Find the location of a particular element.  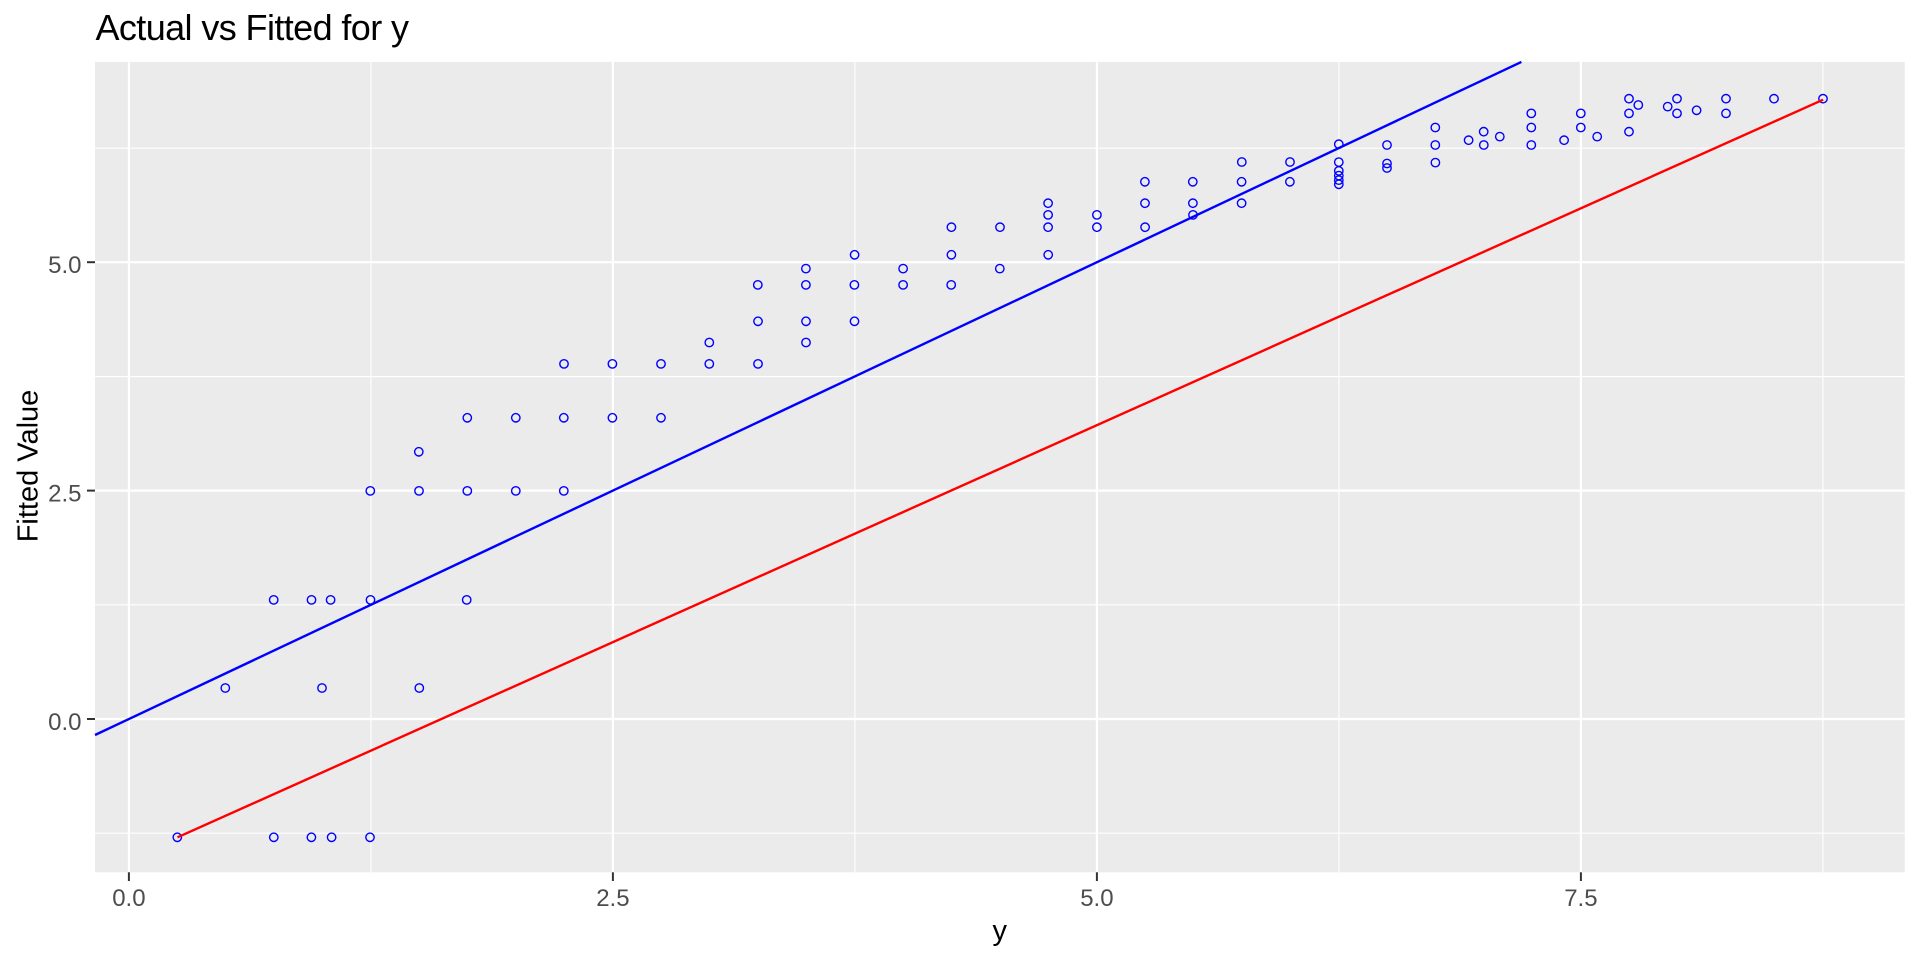

svg-text: Actual vs Fitted for y is located at coordinates (253, 27).